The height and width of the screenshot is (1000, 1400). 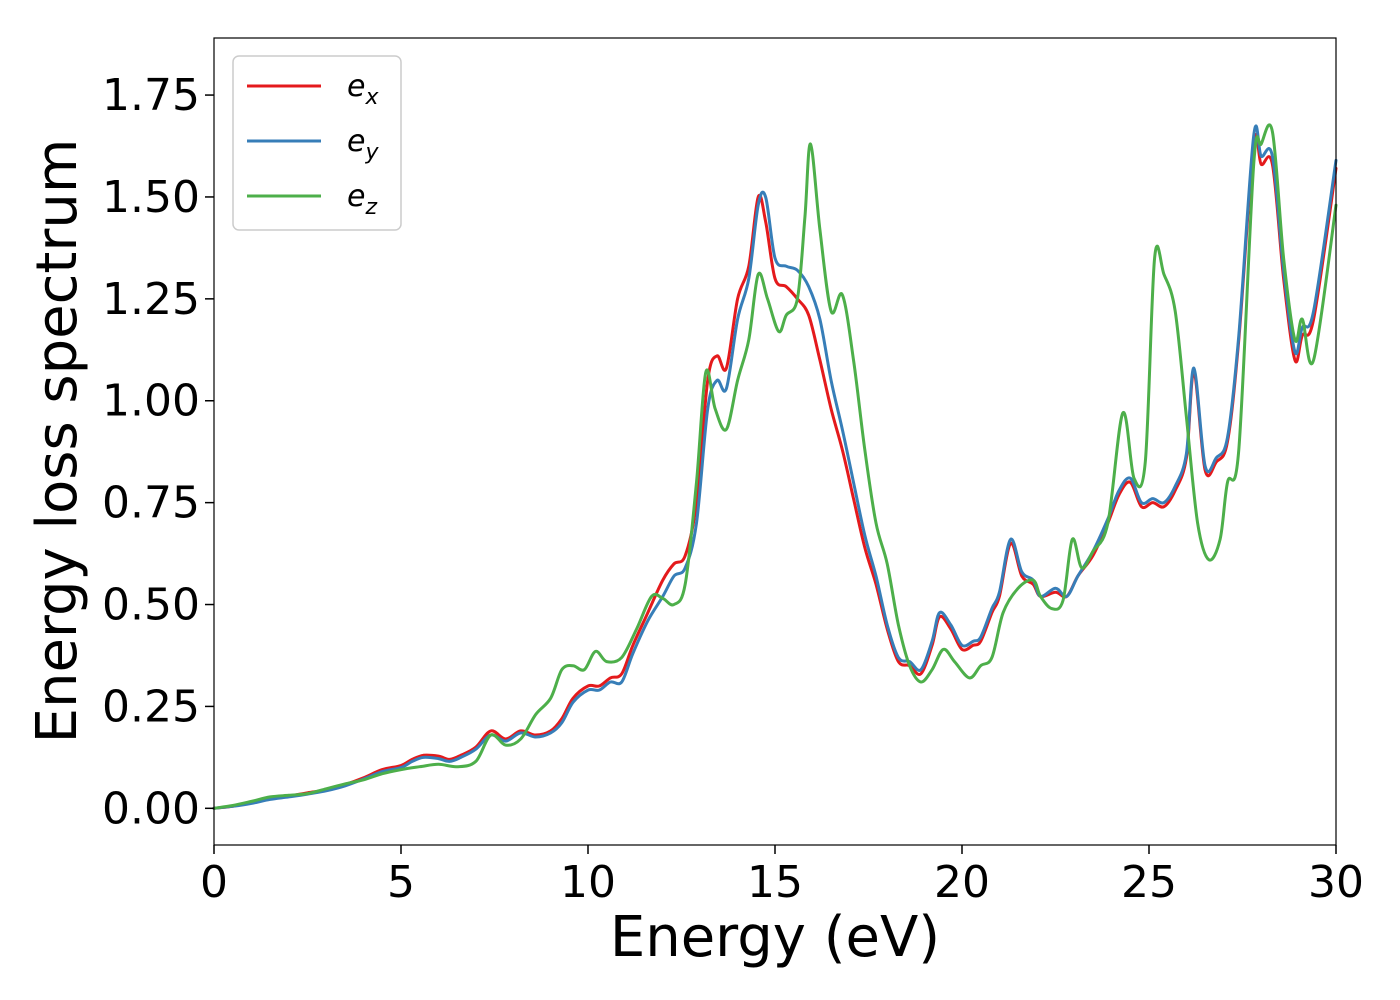 I want to click on legend-label-y: ey, so click(x=363, y=144).